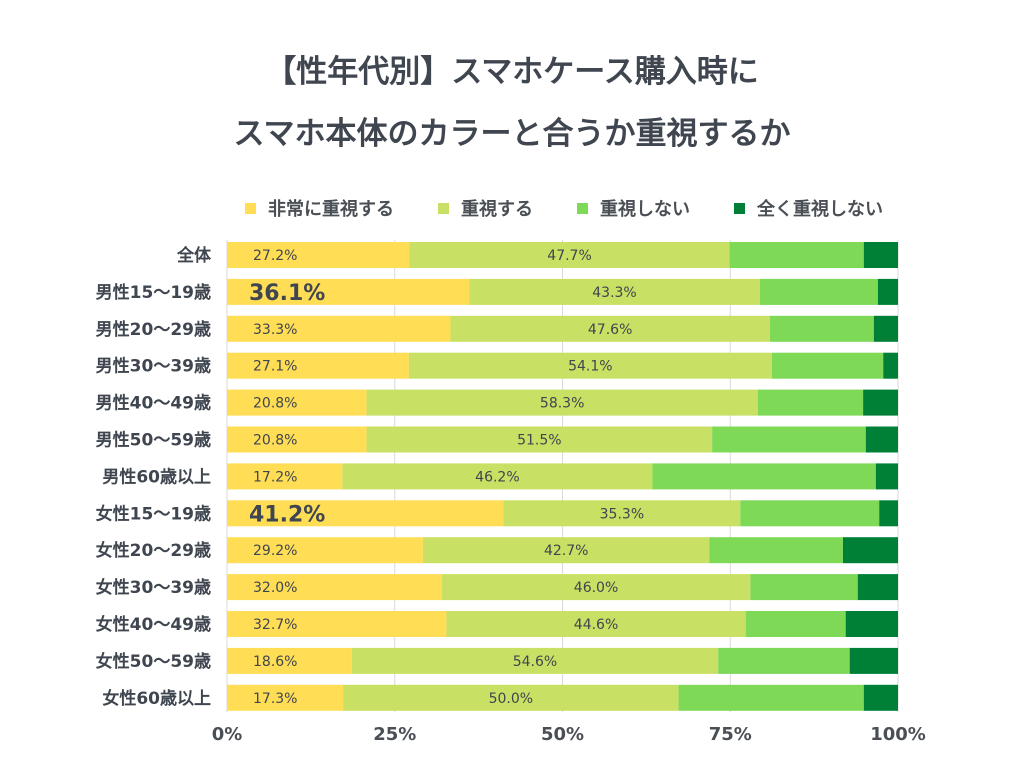 This screenshot has width=1024, height=768. Describe the element at coordinates (153, 366) in the screenshot. I see `category-label: 男性30〜39歳` at that location.